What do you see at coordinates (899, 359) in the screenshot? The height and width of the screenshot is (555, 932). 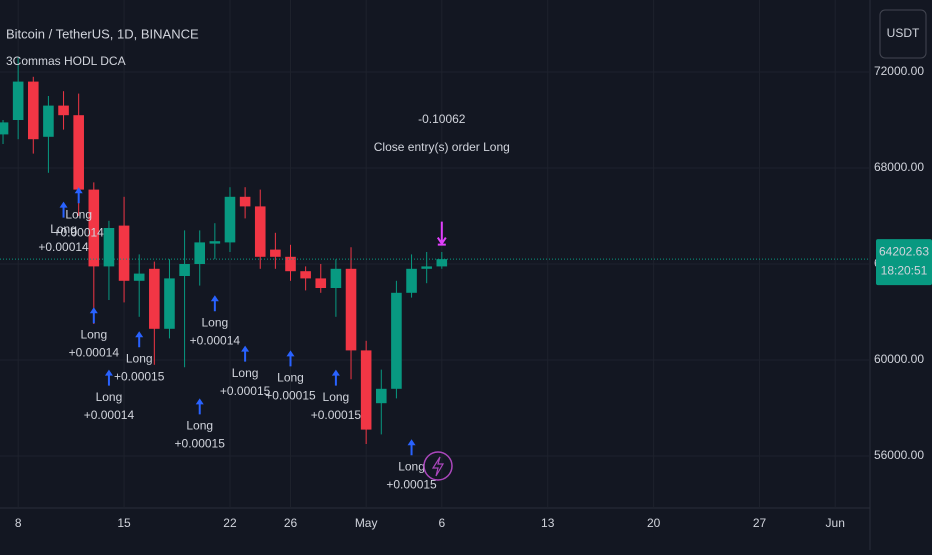 I see `y-tick-label: 60000.00` at bounding box center [899, 359].